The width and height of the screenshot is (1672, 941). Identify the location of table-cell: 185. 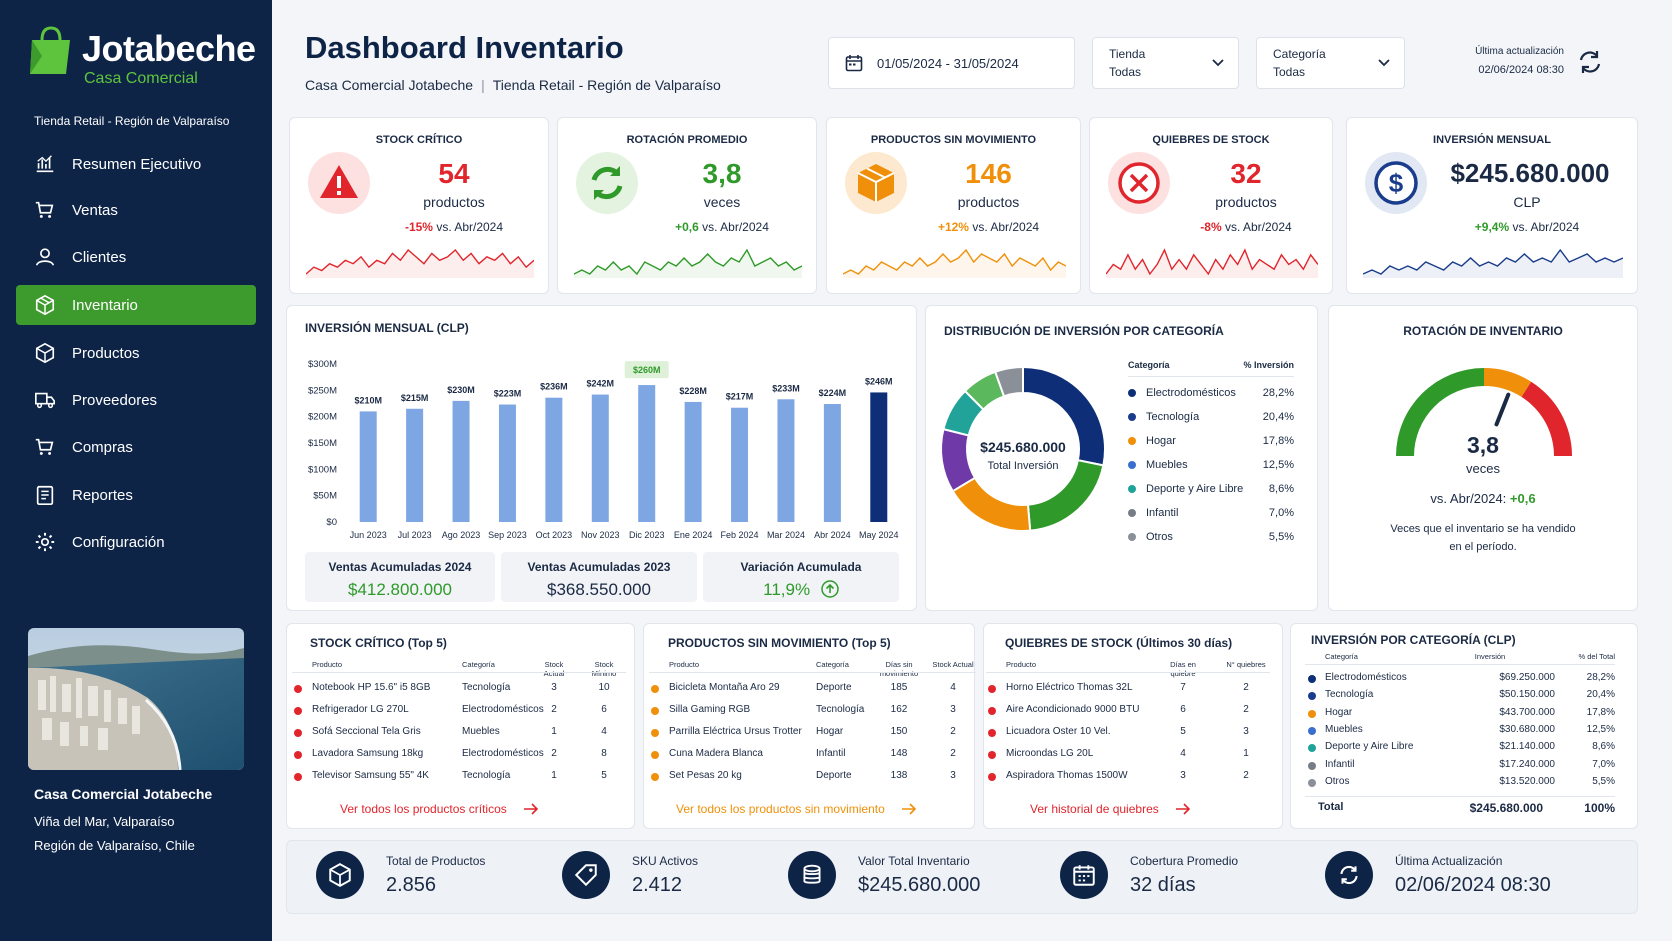
(899, 687).